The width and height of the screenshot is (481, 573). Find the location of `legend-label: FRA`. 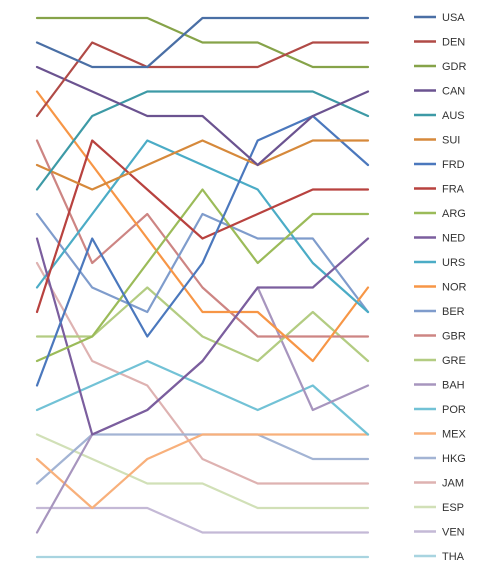

legend-label: FRA is located at coordinates (453, 190).